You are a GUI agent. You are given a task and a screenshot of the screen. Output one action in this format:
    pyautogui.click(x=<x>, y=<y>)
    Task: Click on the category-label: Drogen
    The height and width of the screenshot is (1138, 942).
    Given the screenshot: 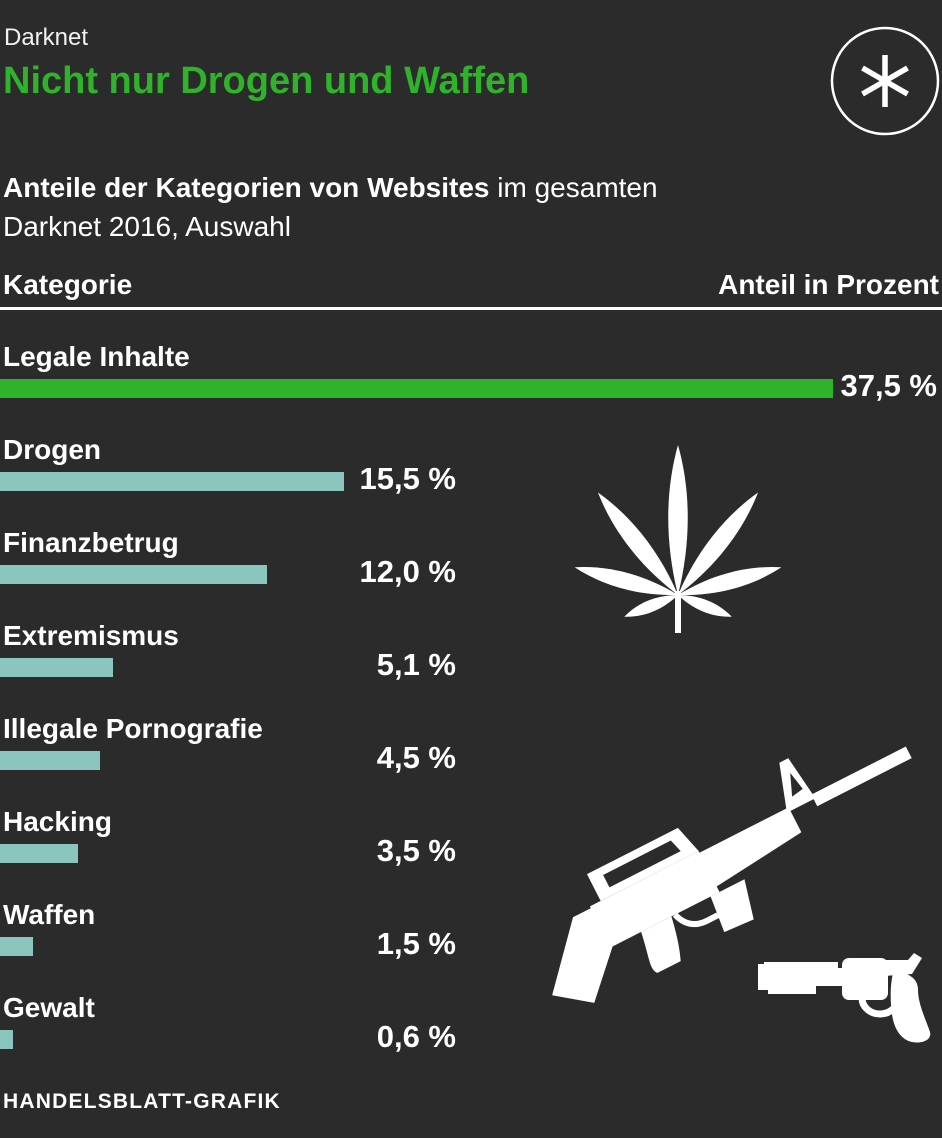 What is the action you would take?
    pyautogui.click(x=52, y=449)
    